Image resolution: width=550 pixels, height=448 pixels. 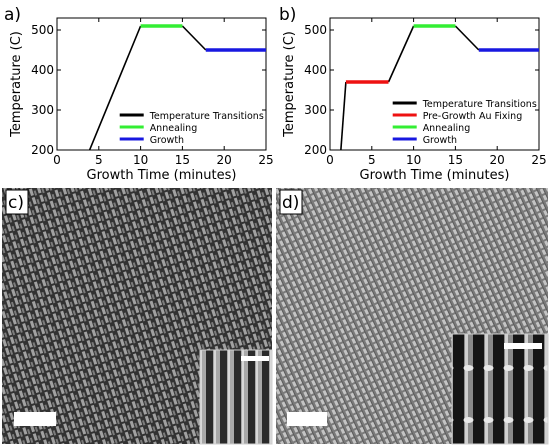 What do you see at coordinates (12, 15) in the screenshot?
I see `panel-tag: a)` at bounding box center [12, 15].